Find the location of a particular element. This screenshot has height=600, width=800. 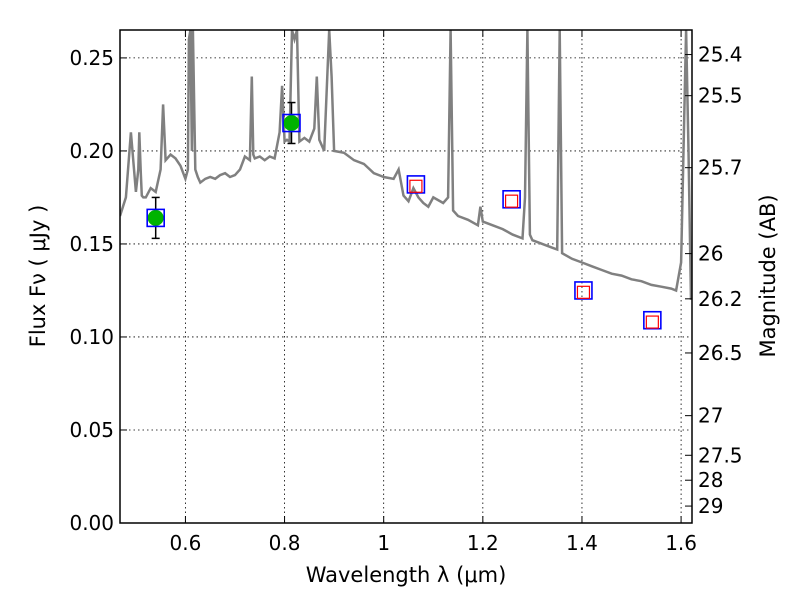

y2-tick-label: 26.5 is located at coordinates (720, 353).